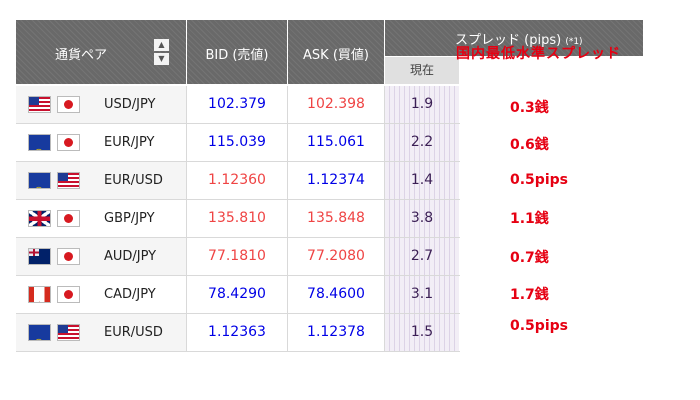 The width and height of the screenshot is (700, 400). I want to click on ask-price: 135.848, so click(336, 218).